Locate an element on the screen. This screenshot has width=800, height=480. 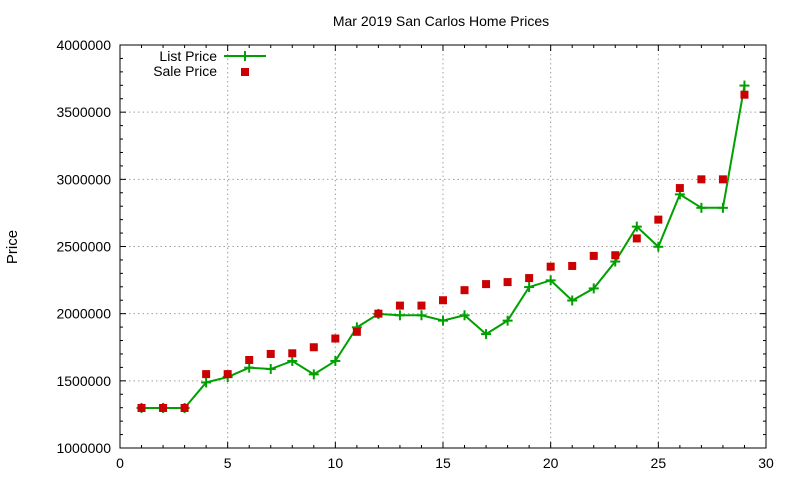
y-tick-label: 1500000 is located at coordinates (83, 381).